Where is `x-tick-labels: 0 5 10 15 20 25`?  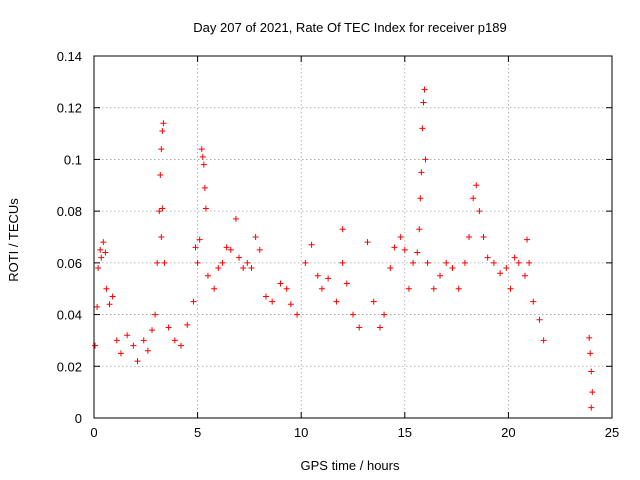 x-tick-labels: 0 5 10 15 20 25 is located at coordinates (354, 432).